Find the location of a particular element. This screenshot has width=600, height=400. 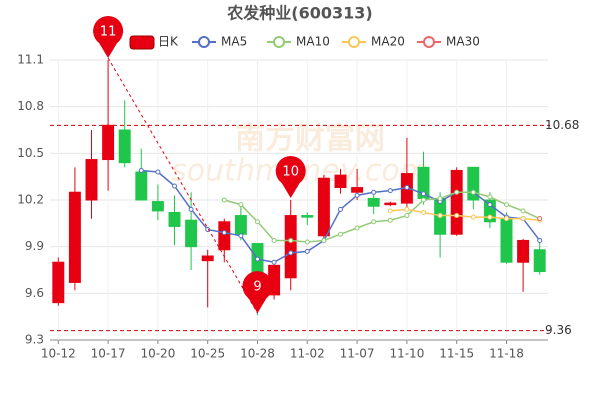

legend: 日K MA5 MA10 MA20 MA30 is located at coordinates (304, 42).